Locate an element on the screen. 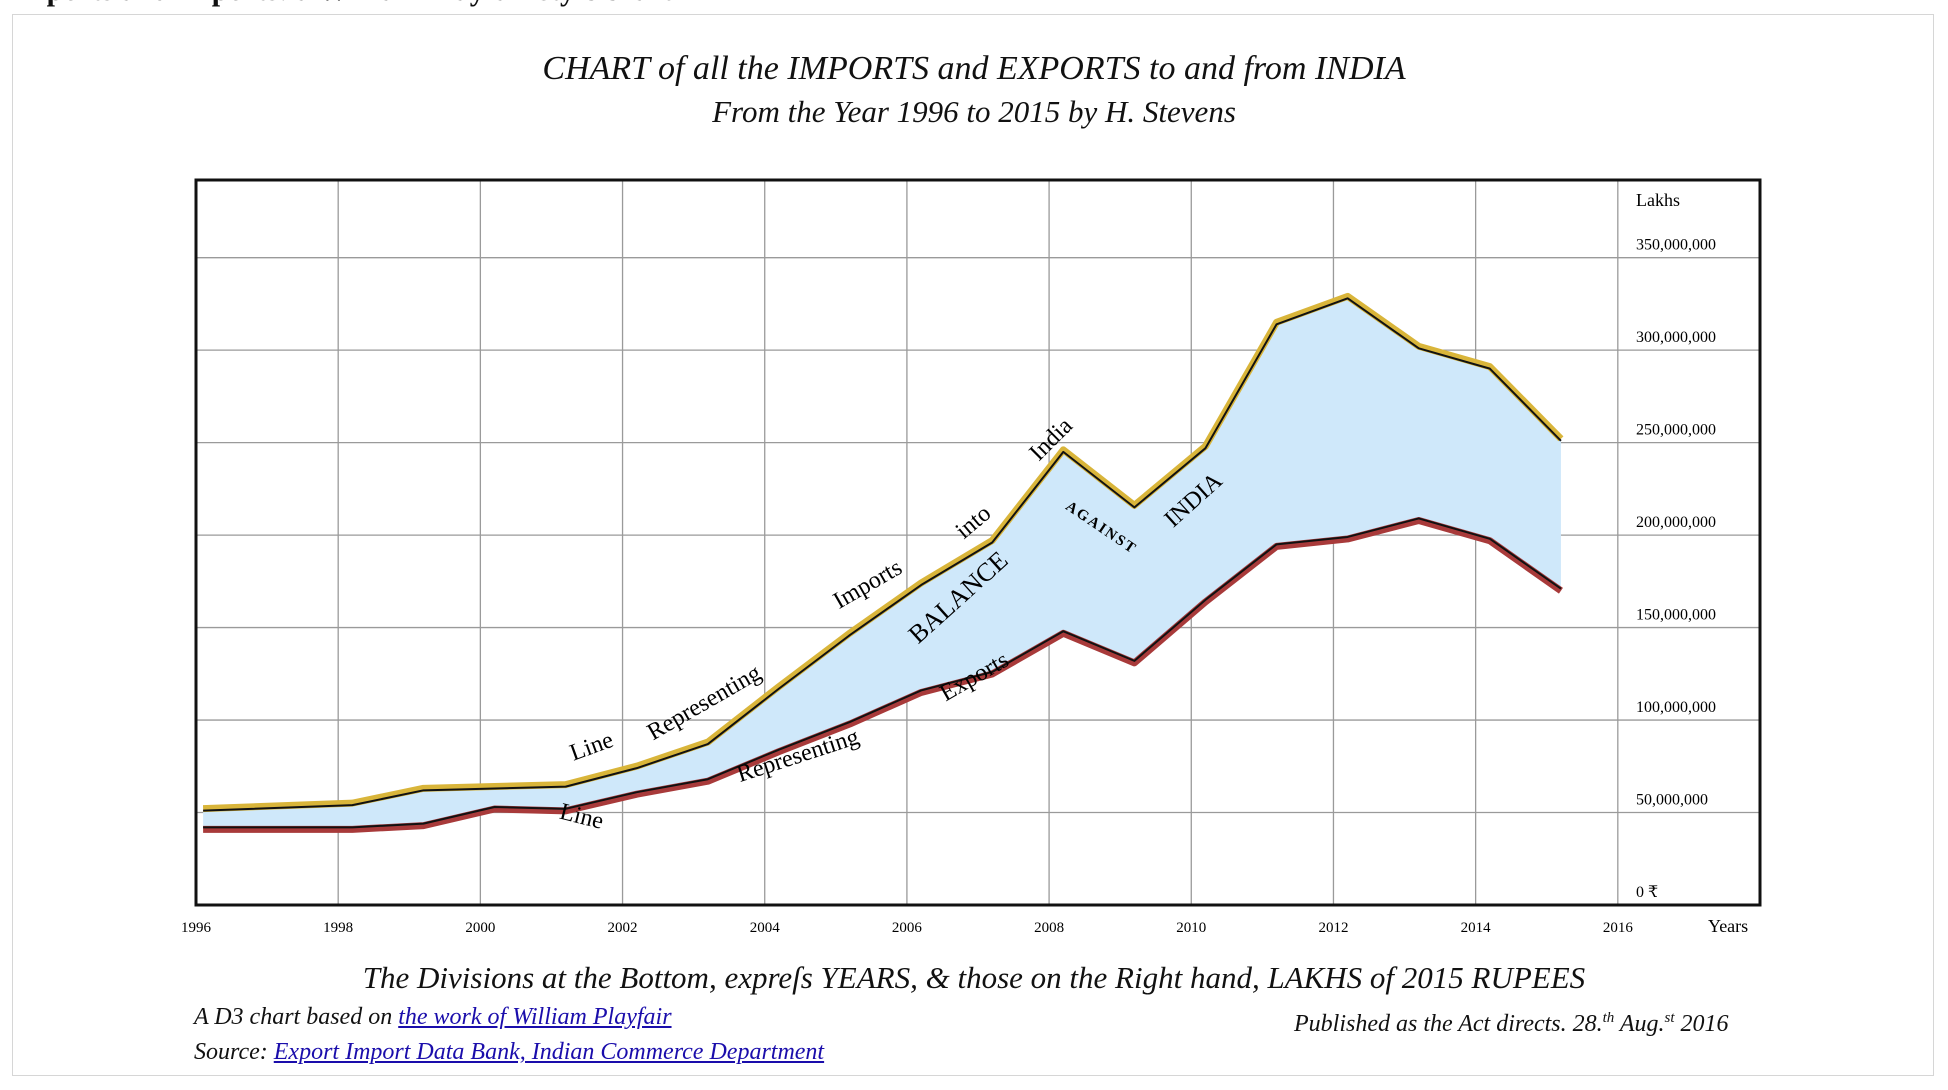 The image size is (1948, 1090). x-tick-2008: 2008 is located at coordinates (1049, 928).